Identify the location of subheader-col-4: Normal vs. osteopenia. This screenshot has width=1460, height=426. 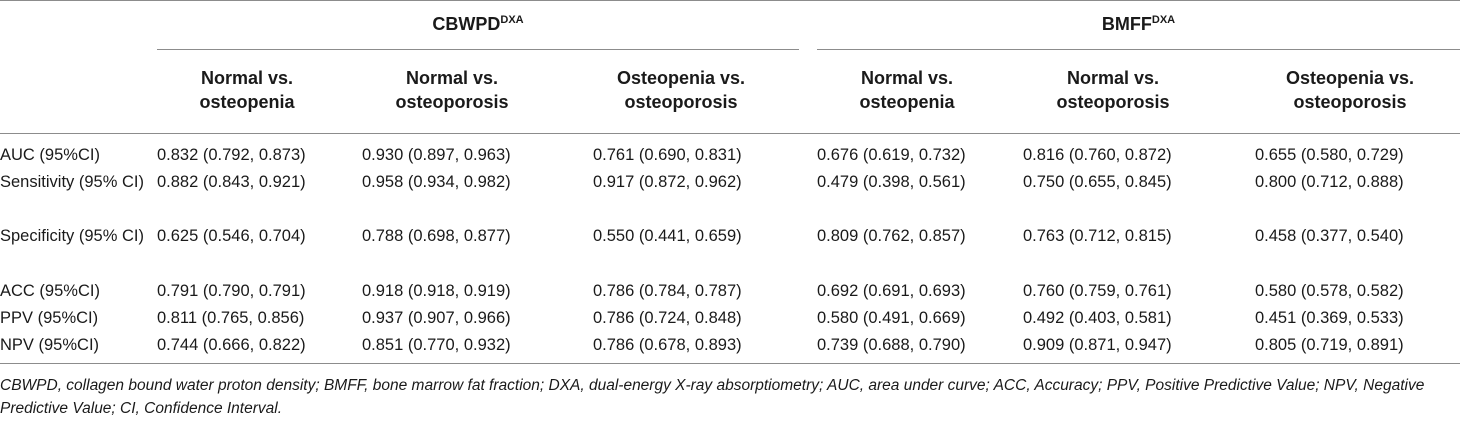
(907, 90).